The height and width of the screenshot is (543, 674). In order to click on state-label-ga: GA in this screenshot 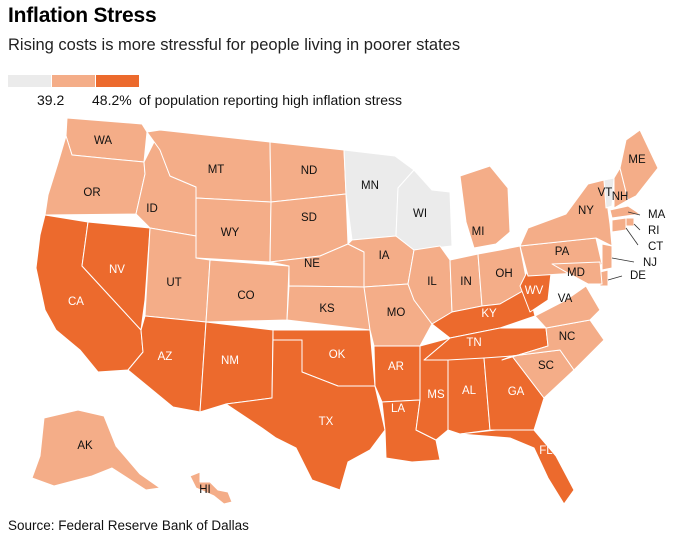, I will do `click(516, 392)`.